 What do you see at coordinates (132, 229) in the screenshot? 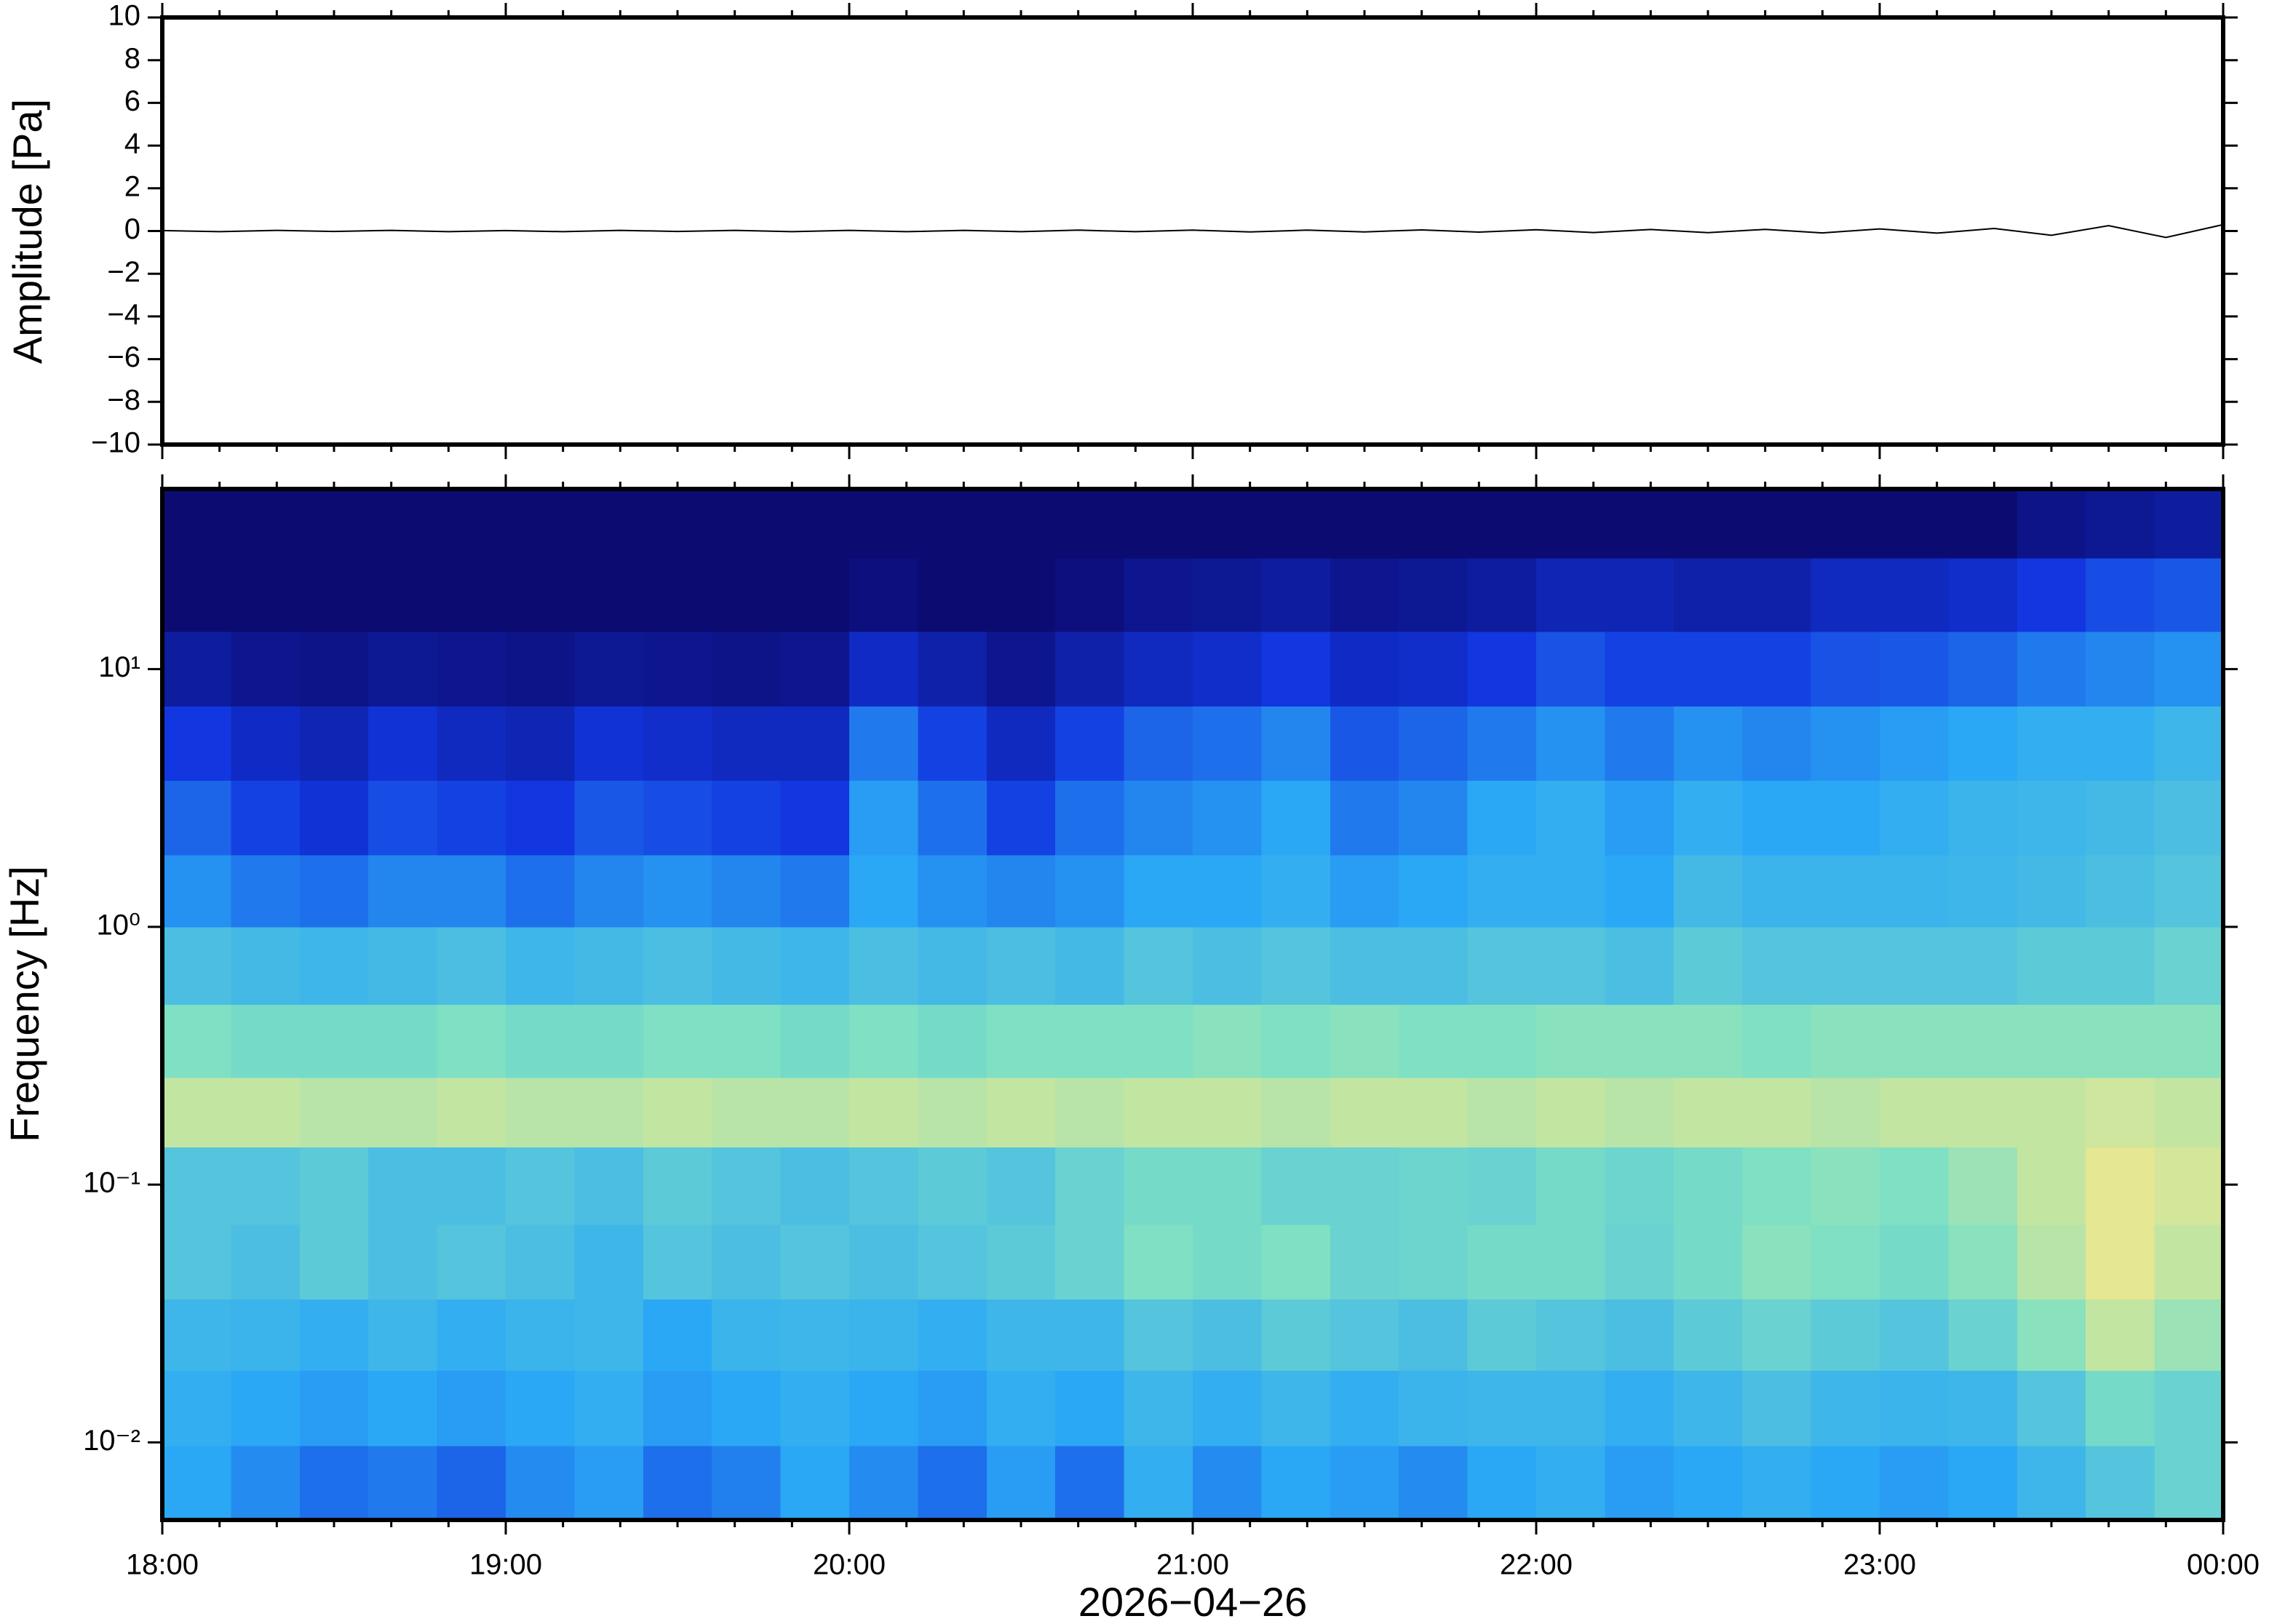
I see `y-tick-label: 0` at bounding box center [132, 229].